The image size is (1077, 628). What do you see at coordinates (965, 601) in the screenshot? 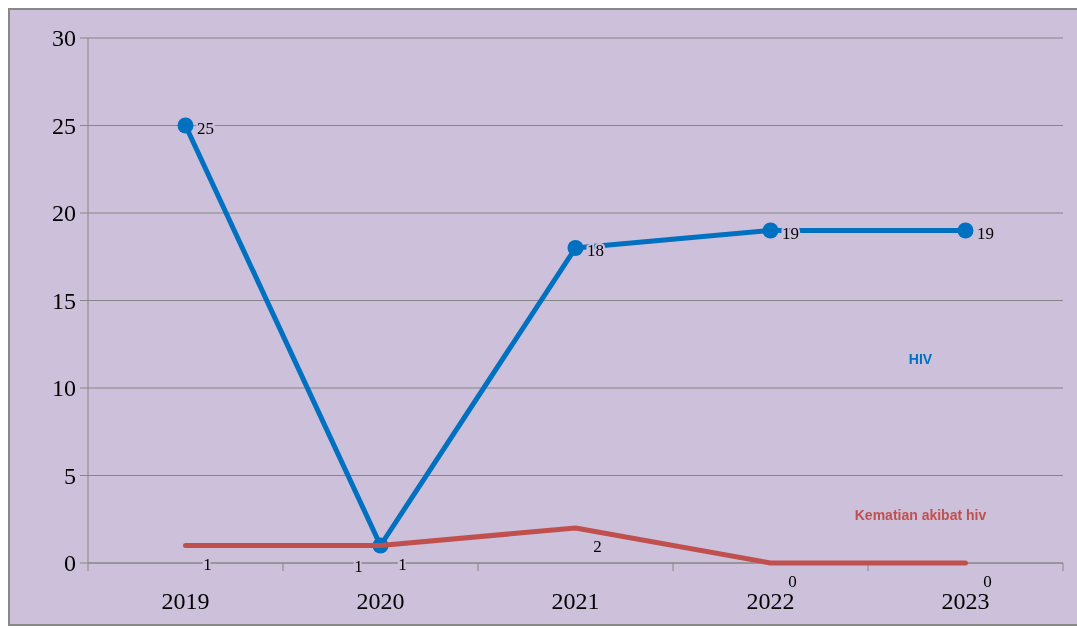
I see `x-tick-label: 2023` at bounding box center [965, 601].